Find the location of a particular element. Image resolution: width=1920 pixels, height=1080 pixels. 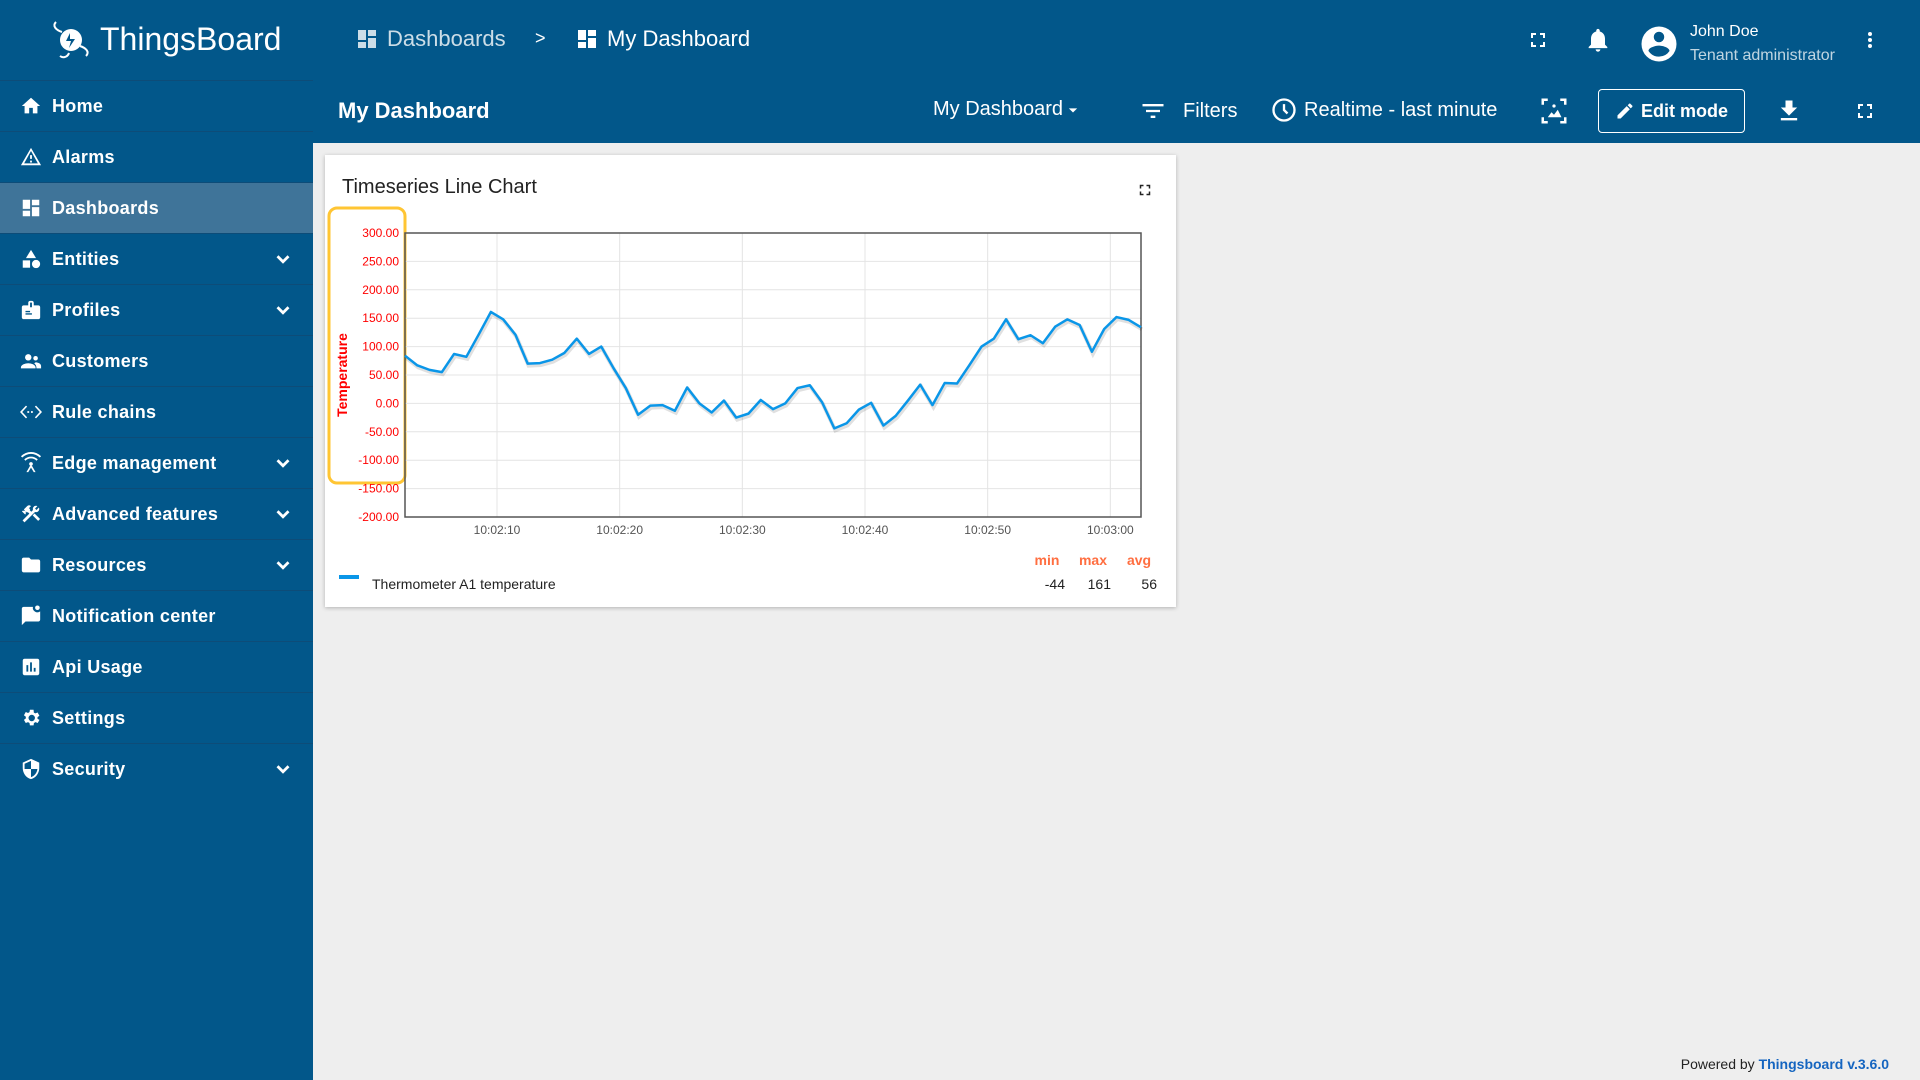

y-tick-label: -100.00 is located at coordinates (378, 460).